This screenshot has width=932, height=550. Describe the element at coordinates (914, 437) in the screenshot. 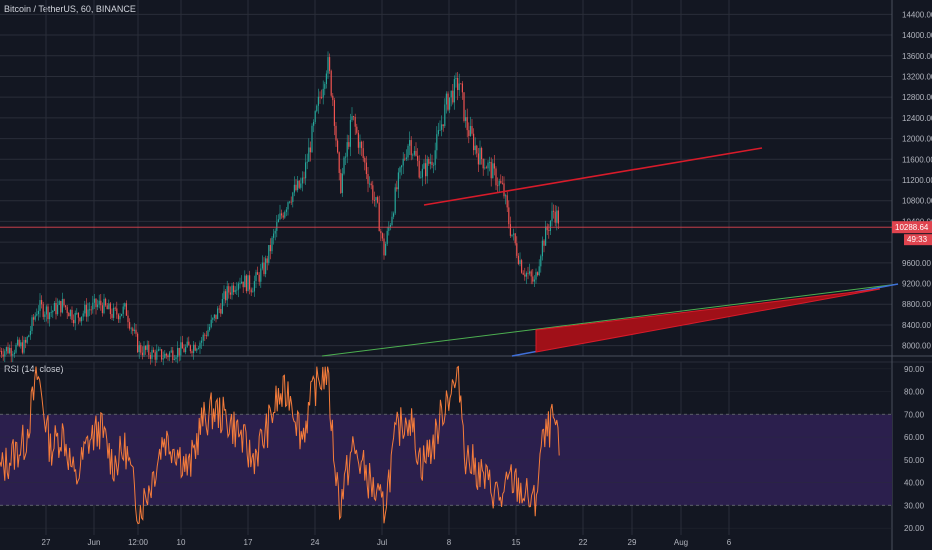

I see `rsi-tick-label: 60.00` at that location.